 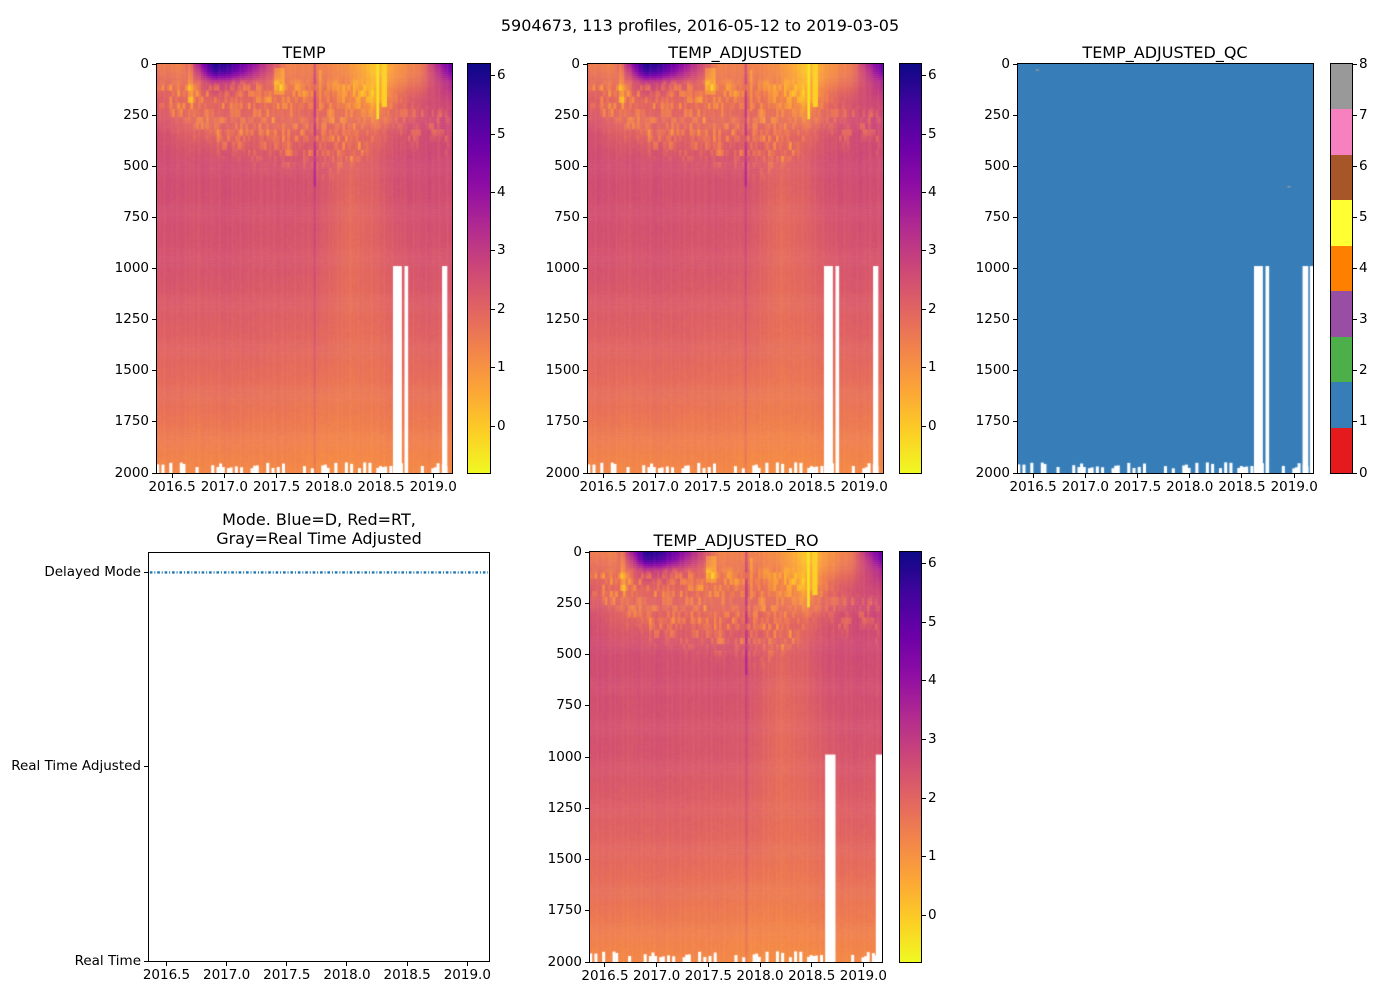 What do you see at coordinates (735, 268) in the screenshot?
I see `temp-adjusted-heatmap-canvas` at bounding box center [735, 268].